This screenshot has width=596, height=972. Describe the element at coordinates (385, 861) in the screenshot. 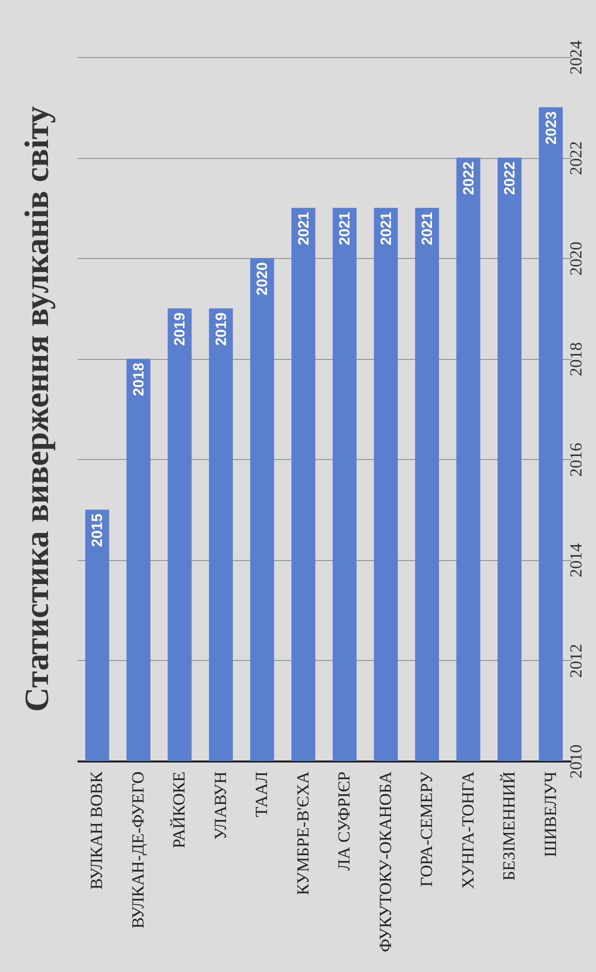

I see `x-tick-label: ФУКУТОКУ-ОКАНОБА` at that location.